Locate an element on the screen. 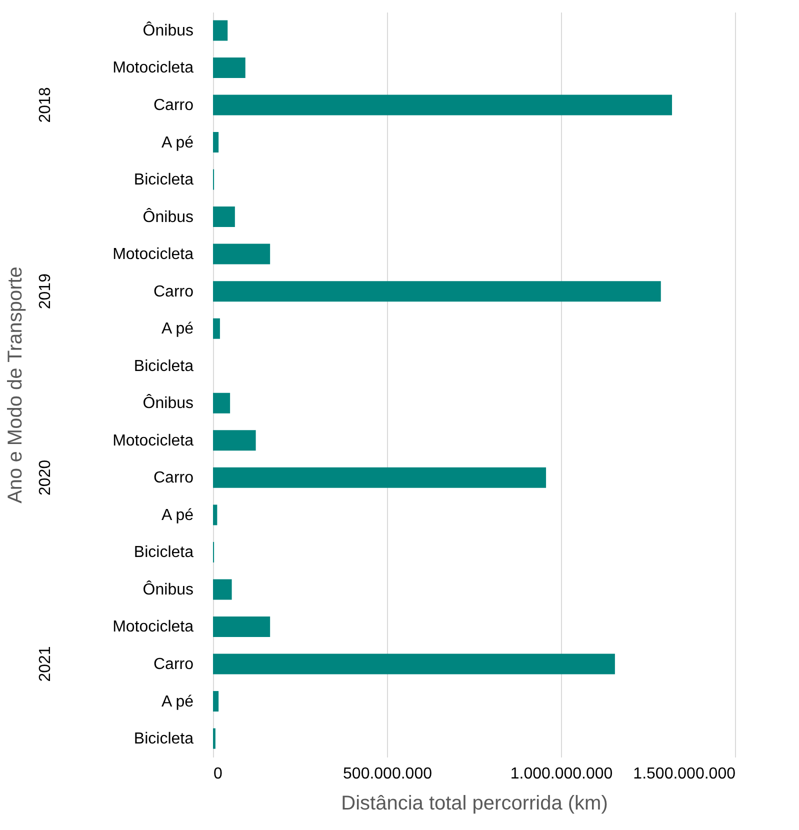 The image size is (799, 830). text: 2018 is located at coordinates (45, 105).